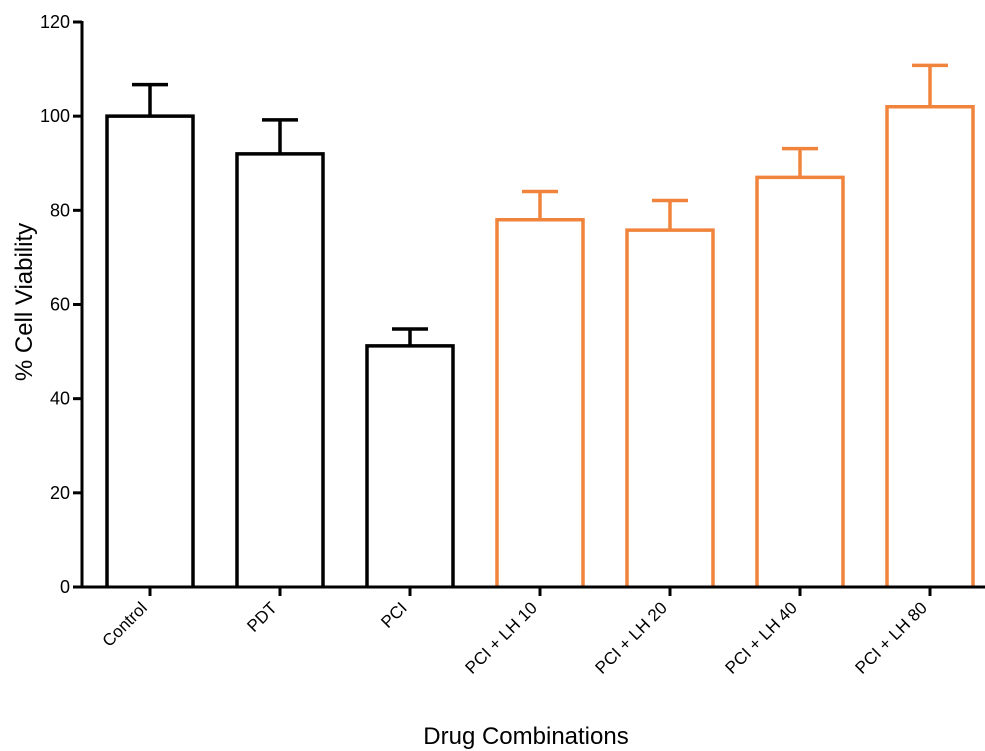 The width and height of the screenshot is (985, 751). I want to click on y-tick-label: 20, so click(60, 493).